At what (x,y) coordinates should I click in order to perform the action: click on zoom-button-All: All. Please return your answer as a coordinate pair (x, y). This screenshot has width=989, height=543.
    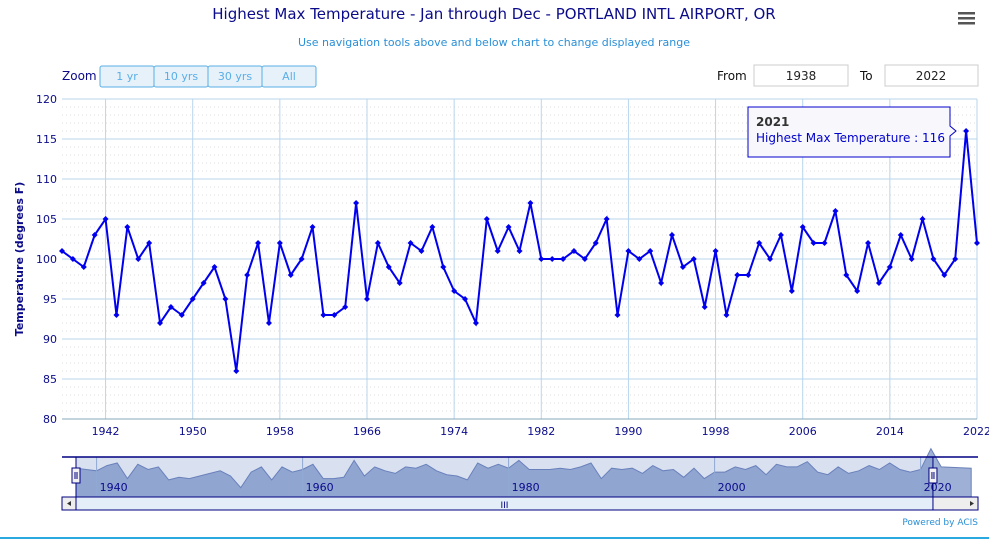
    Looking at the image, I should click on (289, 76).